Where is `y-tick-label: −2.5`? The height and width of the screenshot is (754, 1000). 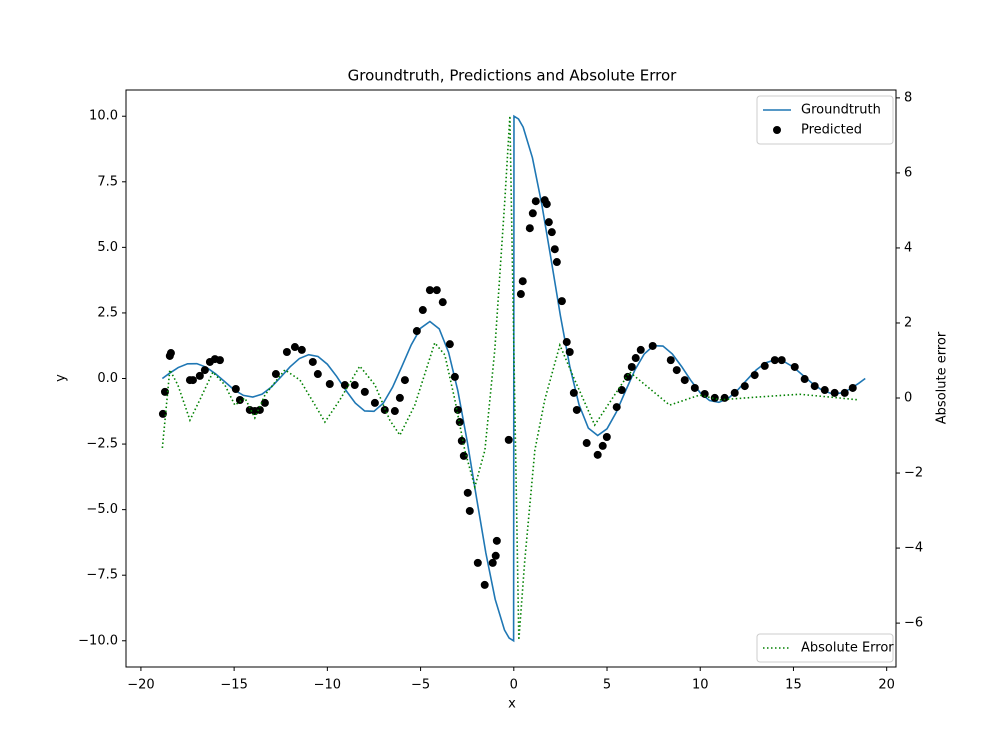 y-tick-label: −2.5 is located at coordinates (102, 444).